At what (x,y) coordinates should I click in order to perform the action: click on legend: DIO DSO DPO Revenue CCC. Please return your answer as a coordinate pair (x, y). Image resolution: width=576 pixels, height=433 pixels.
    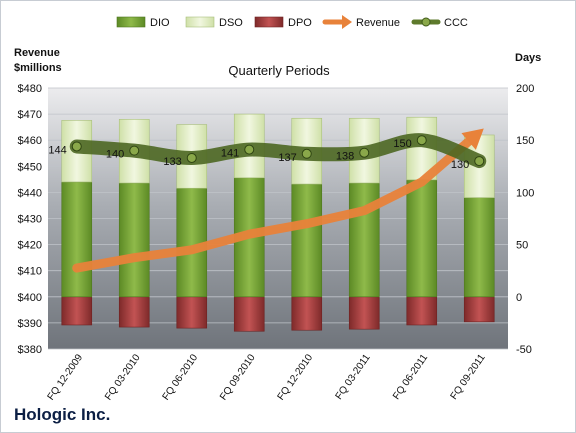
    Looking at the image, I should click on (292, 22).